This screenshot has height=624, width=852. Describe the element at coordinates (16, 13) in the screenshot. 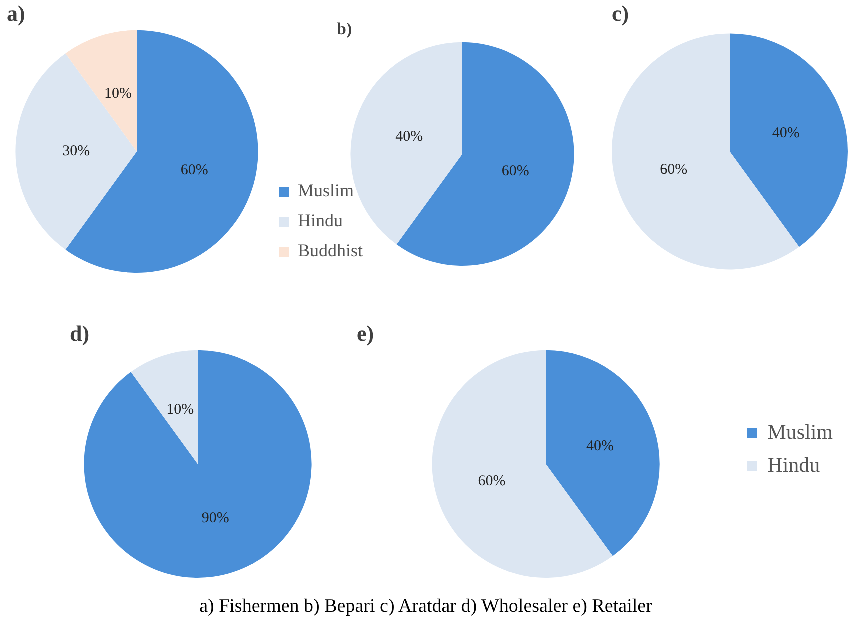

I see `chart-title: a)` at that location.